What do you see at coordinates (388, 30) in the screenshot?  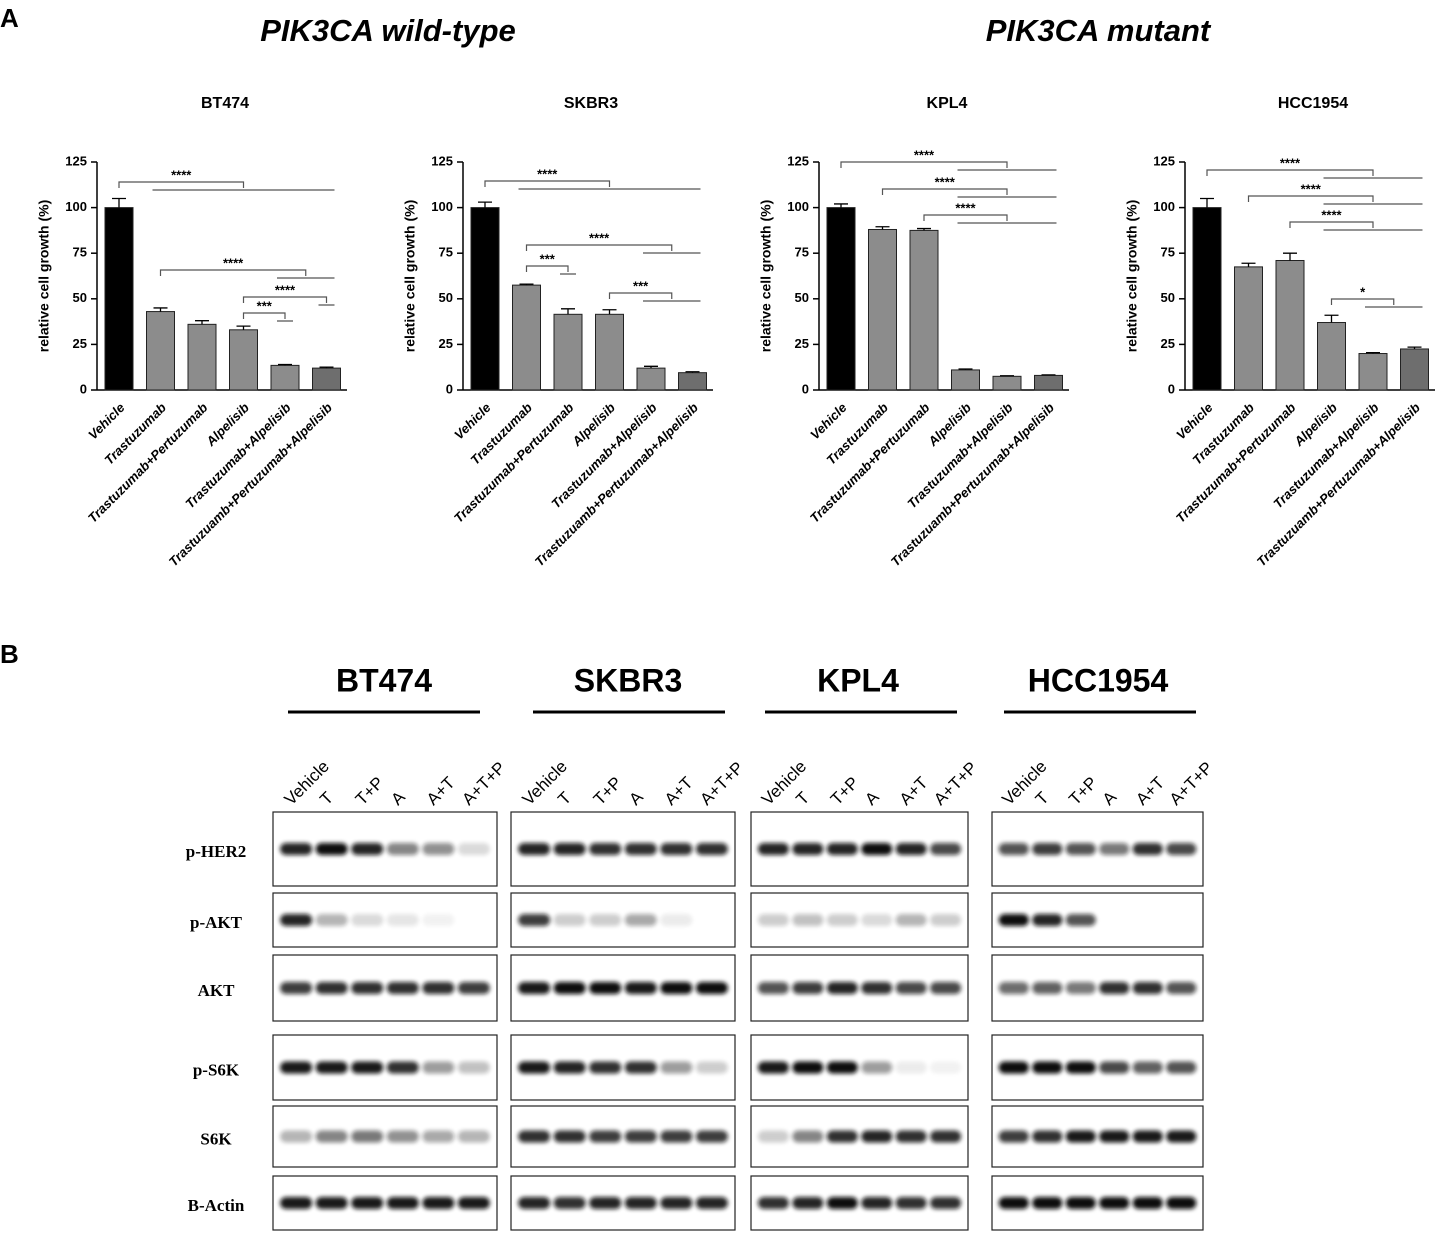 I see `group-title: PIK3CA wild-type` at bounding box center [388, 30].